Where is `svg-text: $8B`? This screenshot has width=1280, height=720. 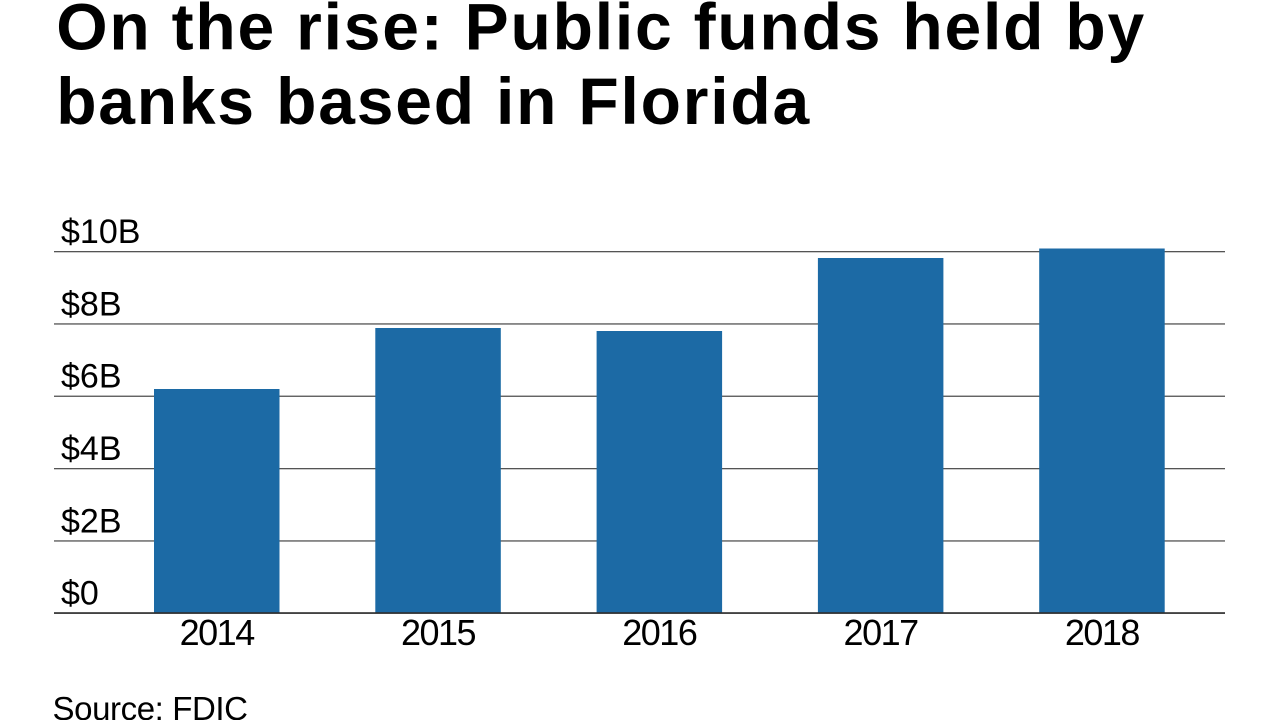
svg-text: $8B is located at coordinates (91, 304).